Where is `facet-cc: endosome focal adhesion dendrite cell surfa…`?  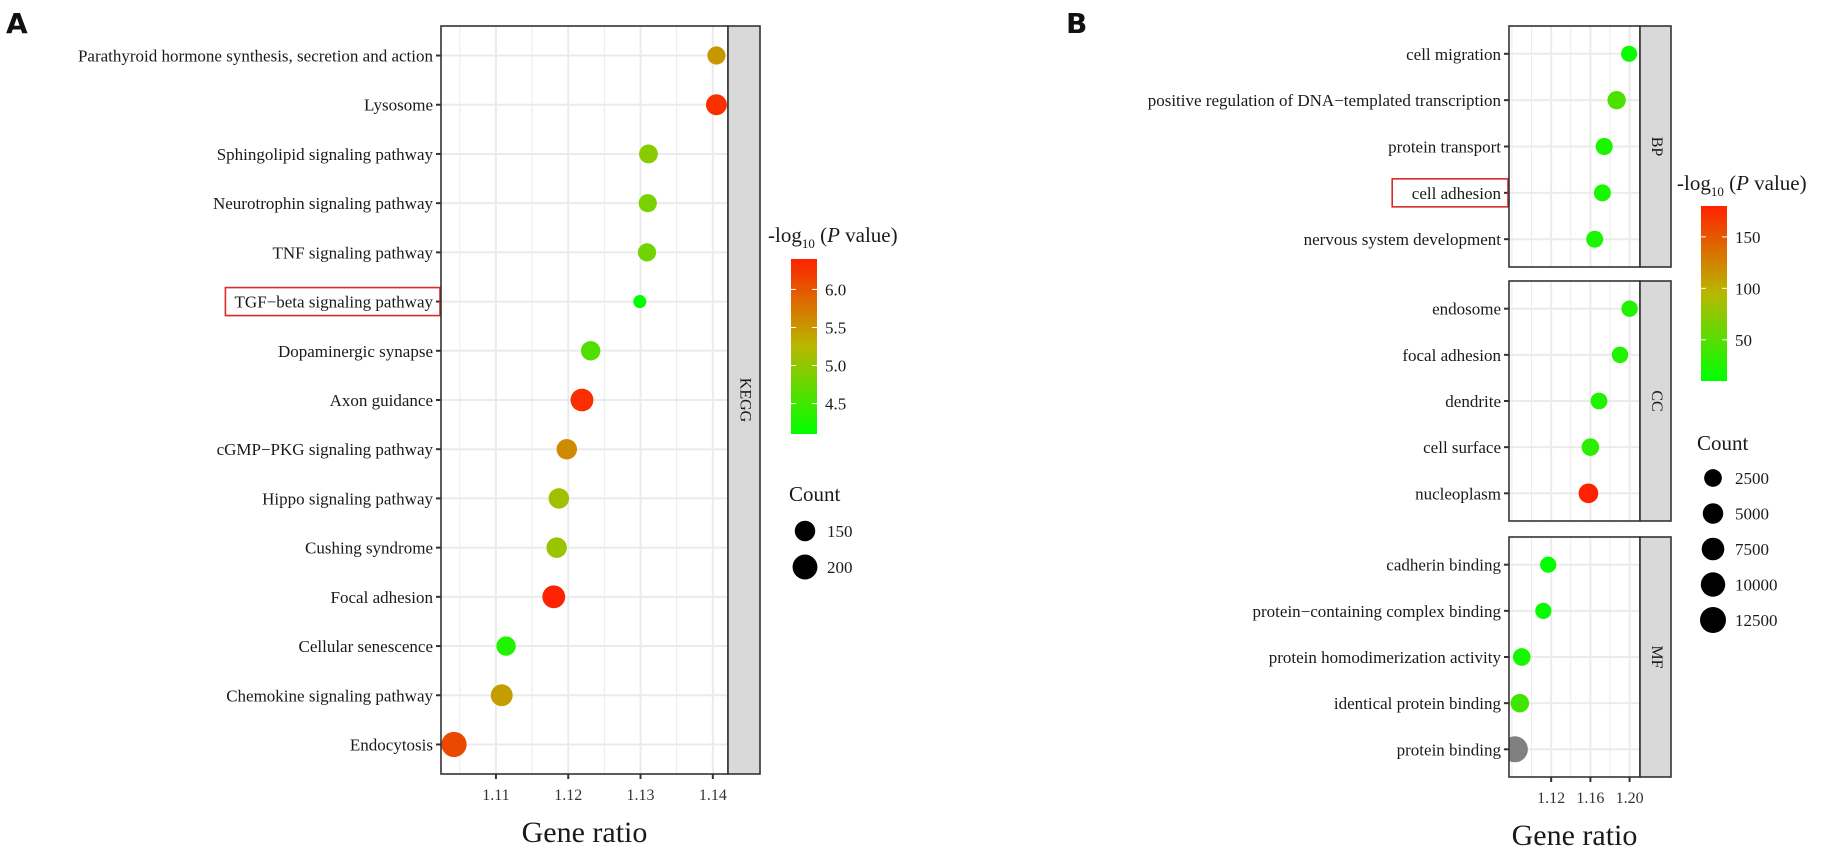
facet-cc: endosome focal adhesion dendrite cell surfa… is located at coordinates (1537, 401).